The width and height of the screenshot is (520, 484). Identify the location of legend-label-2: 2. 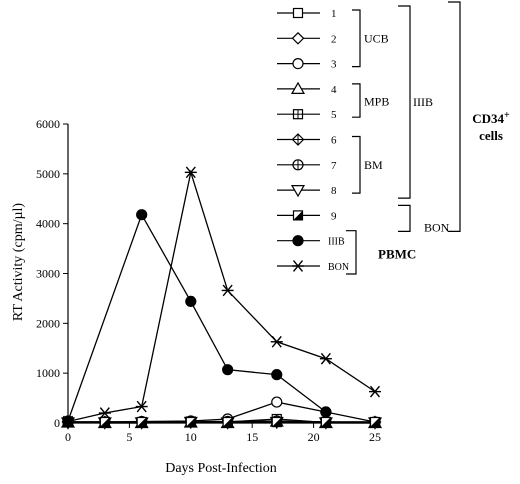
(334, 39).